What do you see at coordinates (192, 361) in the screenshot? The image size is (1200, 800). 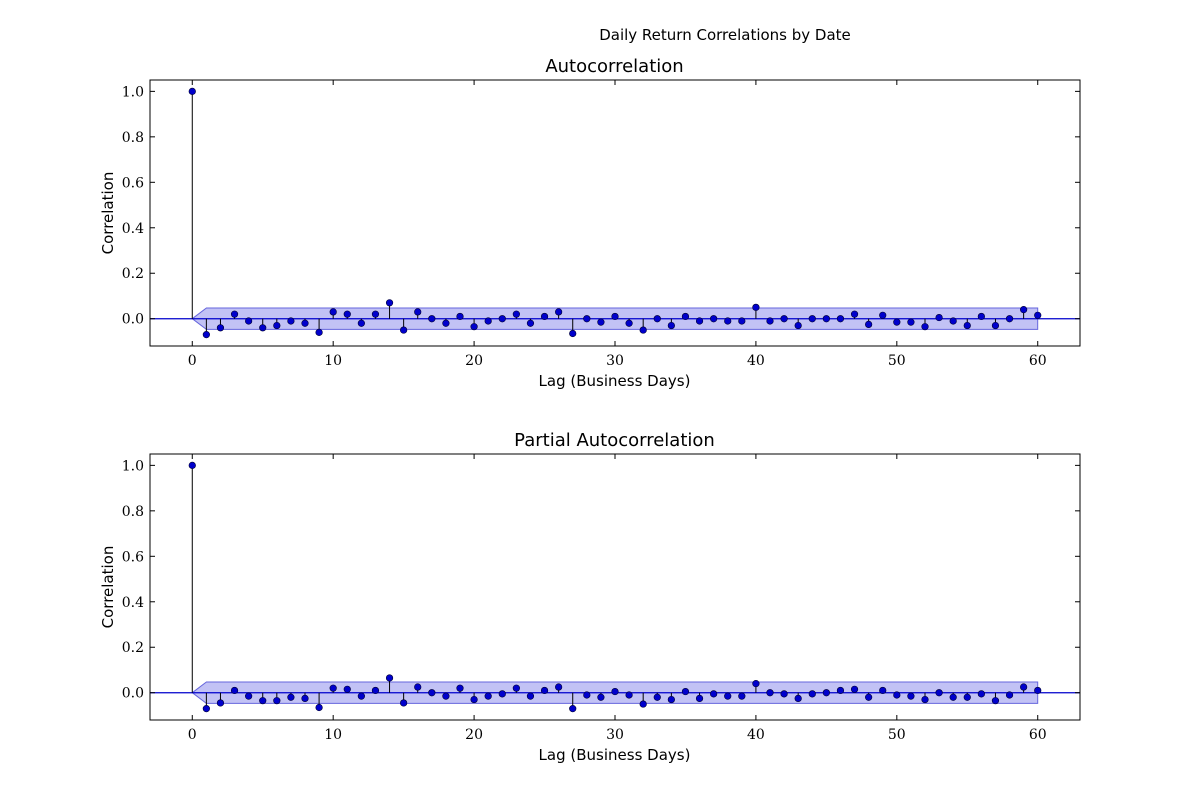 I see `acf-xtick-label-0: 0` at bounding box center [192, 361].